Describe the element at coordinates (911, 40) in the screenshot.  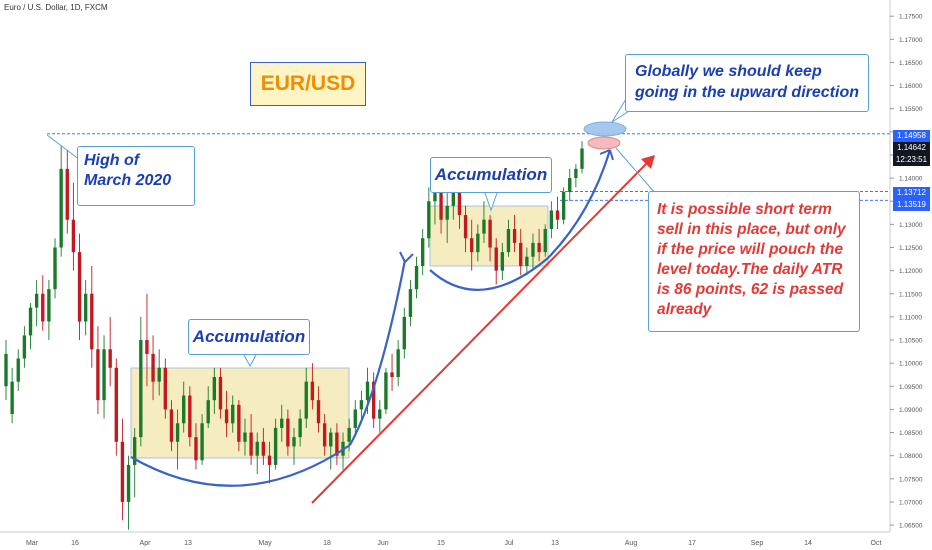
I see `price-tick-label: 1.17000` at that location.